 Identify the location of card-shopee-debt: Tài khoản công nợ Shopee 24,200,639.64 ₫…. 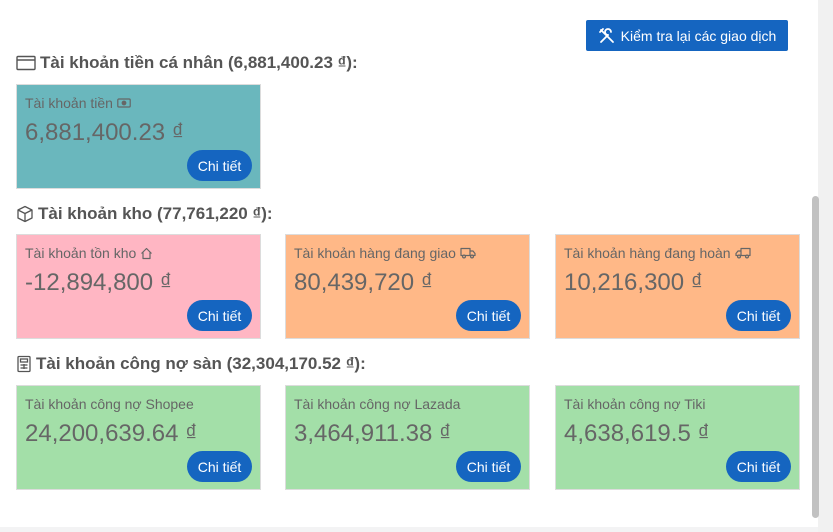
(138, 437).